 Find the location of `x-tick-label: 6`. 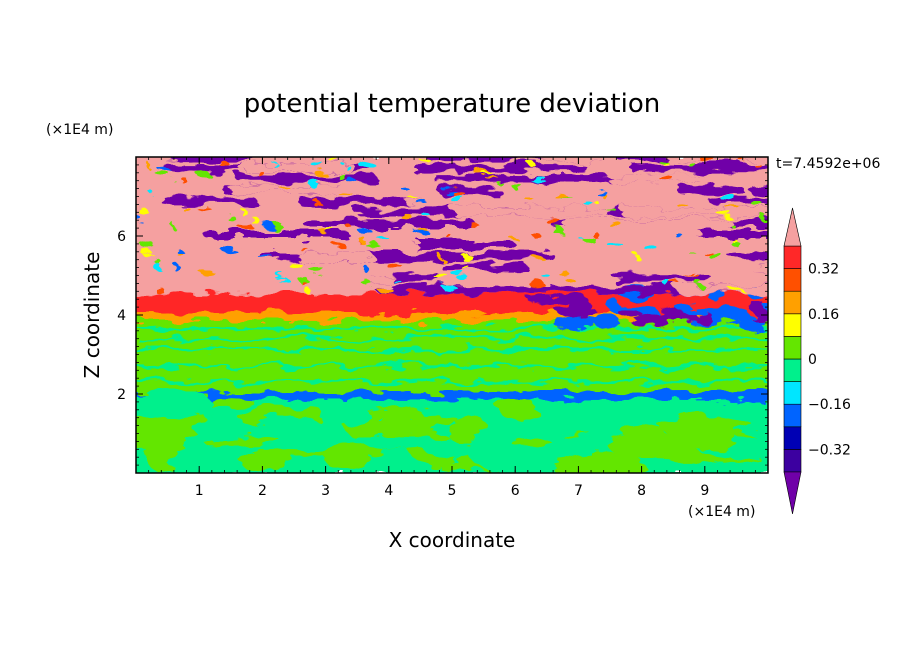

x-tick-label: 6 is located at coordinates (515, 491).